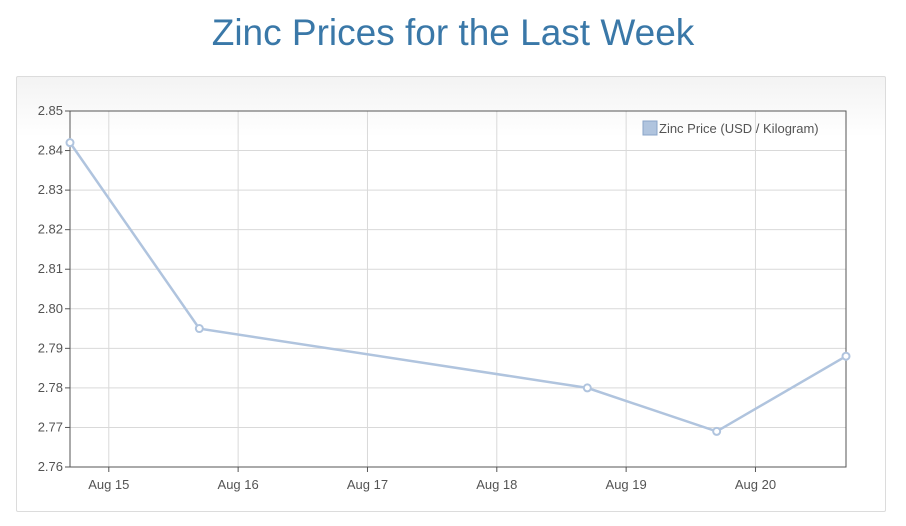 The height and width of the screenshot is (526, 906). What do you see at coordinates (50, 347) in the screenshot?
I see `y-tick-label: 2.79` at bounding box center [50, 347].